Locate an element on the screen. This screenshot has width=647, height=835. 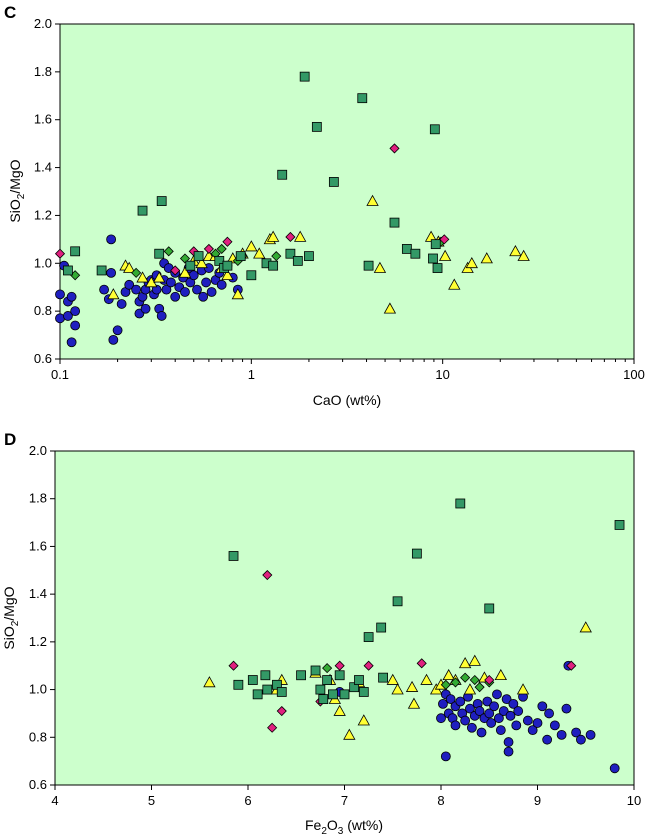
y-axis-c: 0.6 0.8 1.0 1.2 1.4 1.6 1.8 2.0 is located at coordinates (47, 191).